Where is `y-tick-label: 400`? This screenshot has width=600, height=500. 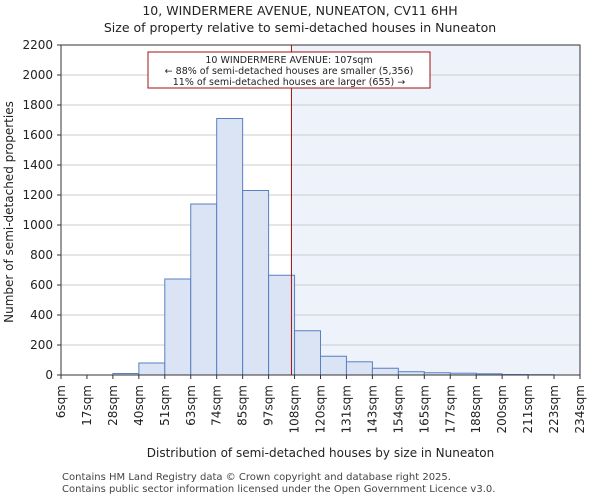
y-tick-label: 400 is located at coordinates (41, 315).